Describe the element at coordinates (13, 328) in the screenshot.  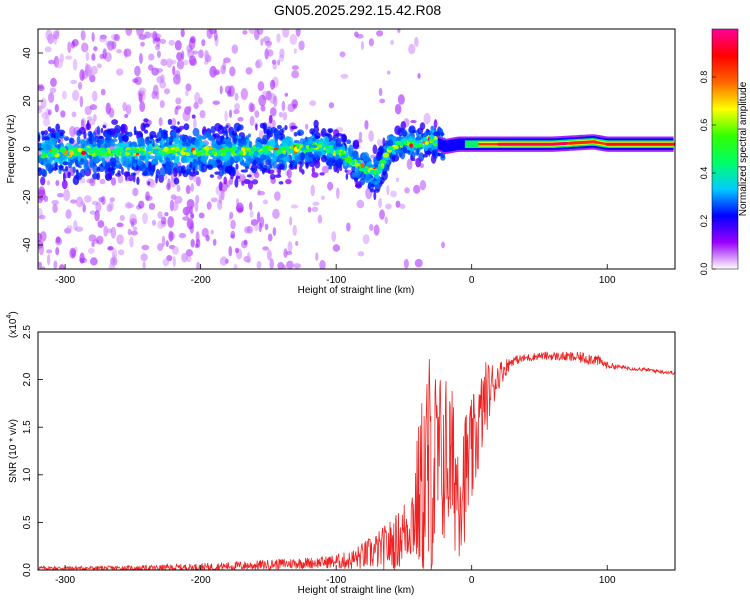
I see `snr-exponent-open: (x10` at that location.